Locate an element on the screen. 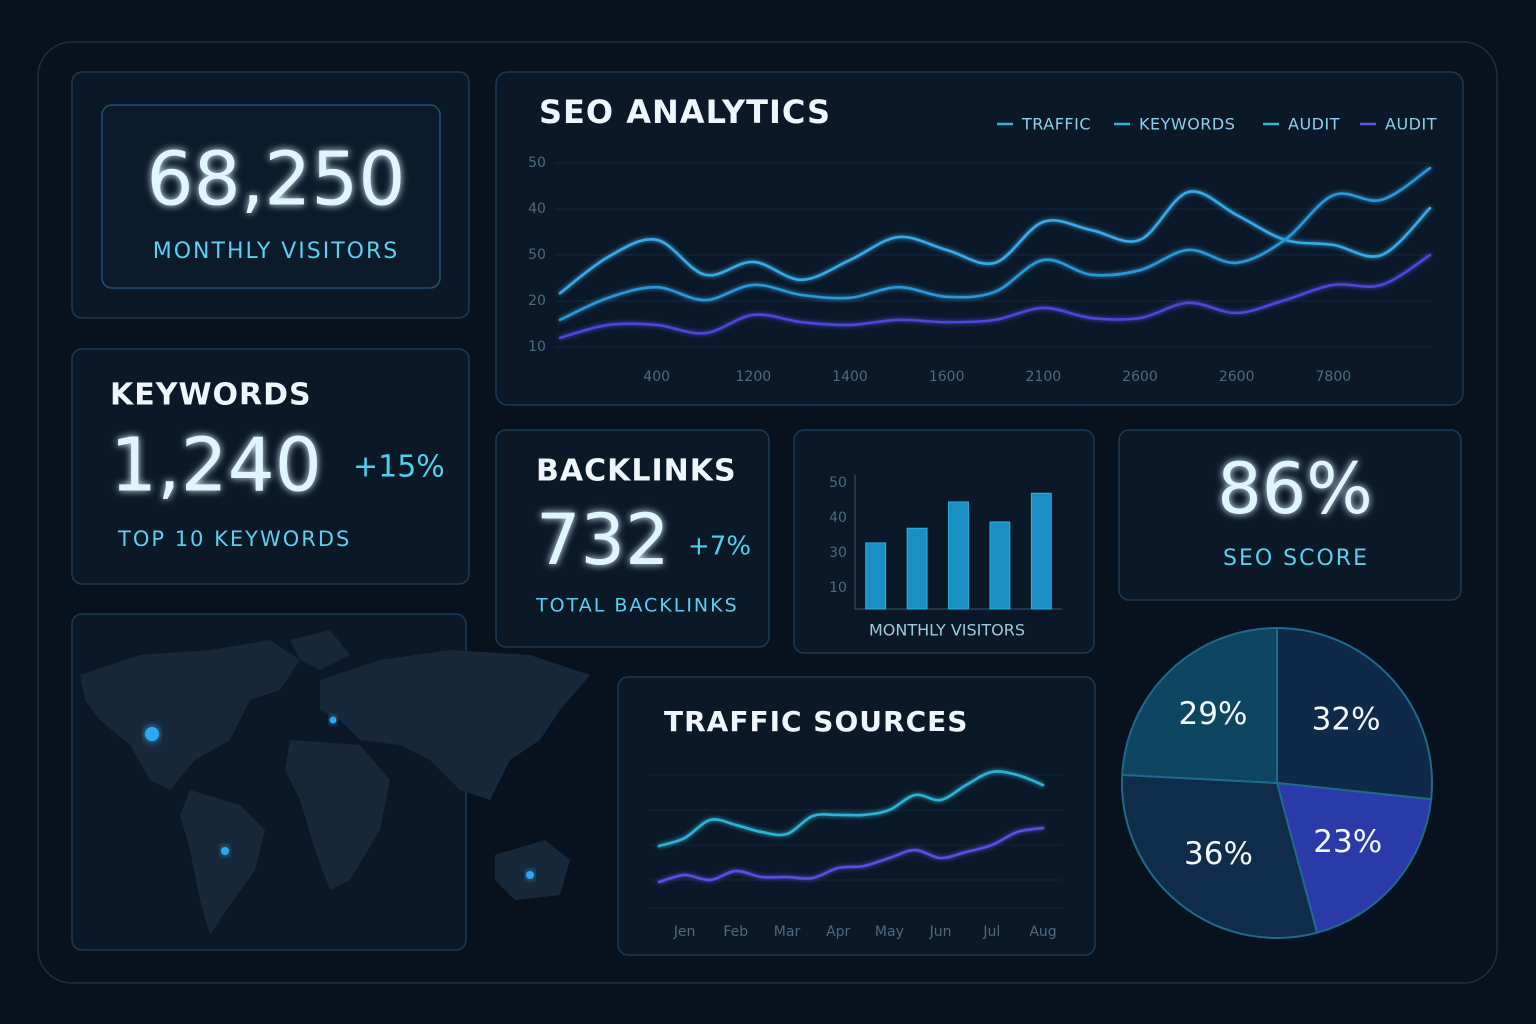  x-tick-label: 7800 is located at coordinates (1334, 377).